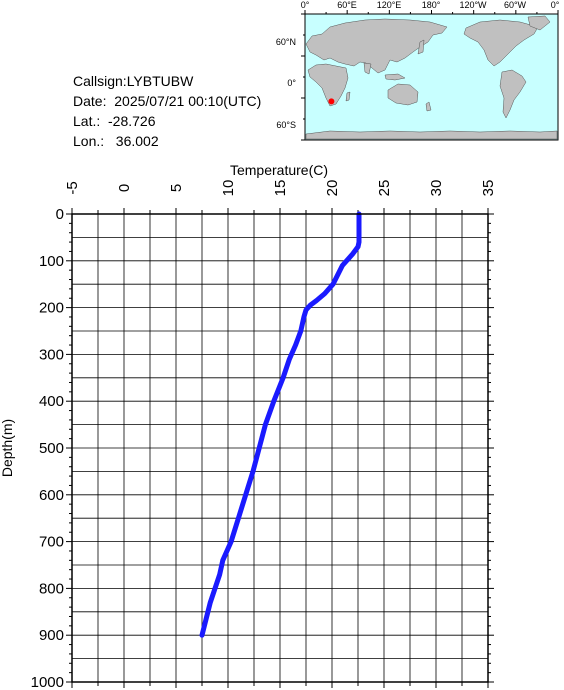 This screenshot has width=564, height=690. Describe the element at coordinates (286, 42) in the screenshot. I see `map-lat-label: 60°N` at that location.